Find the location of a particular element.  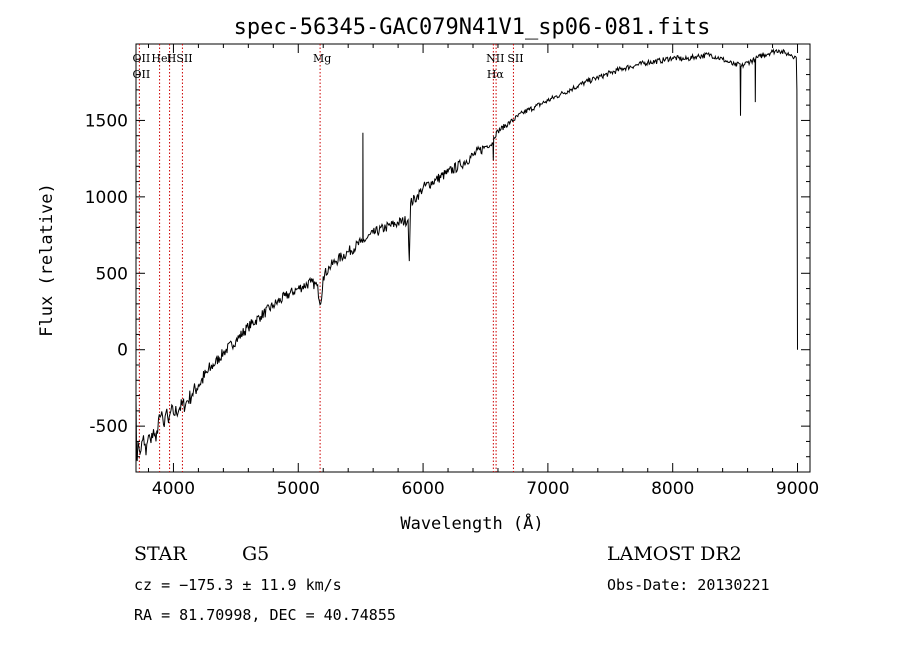

spectral-subclass: G5 is located at coordinates (255, 554).